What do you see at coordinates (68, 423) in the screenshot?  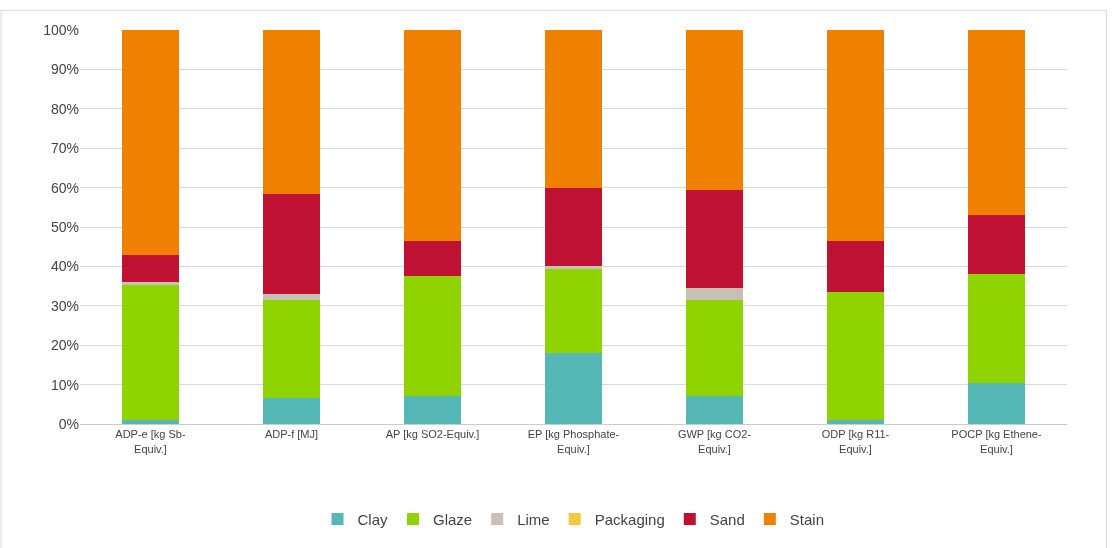 I see `y-tick-label: 0%` at bounding box center [68, 423].